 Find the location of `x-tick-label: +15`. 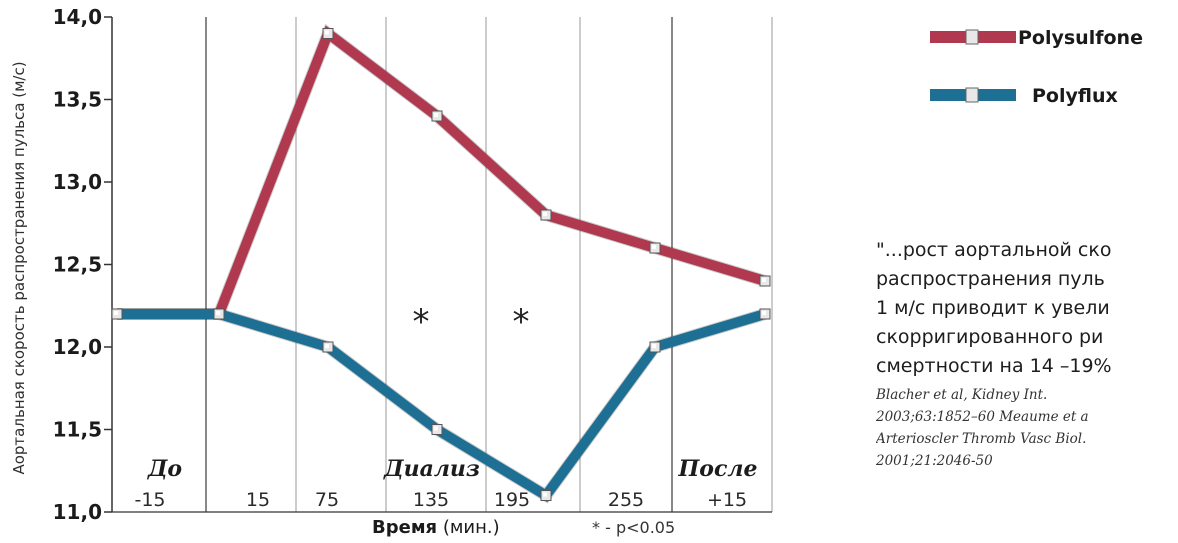

x-tick-label: +15 is located at coordinates (727, 500).